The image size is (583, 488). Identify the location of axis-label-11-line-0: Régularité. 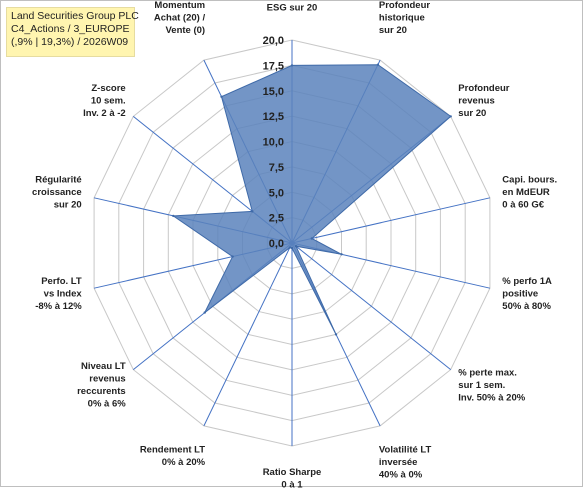
(58, 180).